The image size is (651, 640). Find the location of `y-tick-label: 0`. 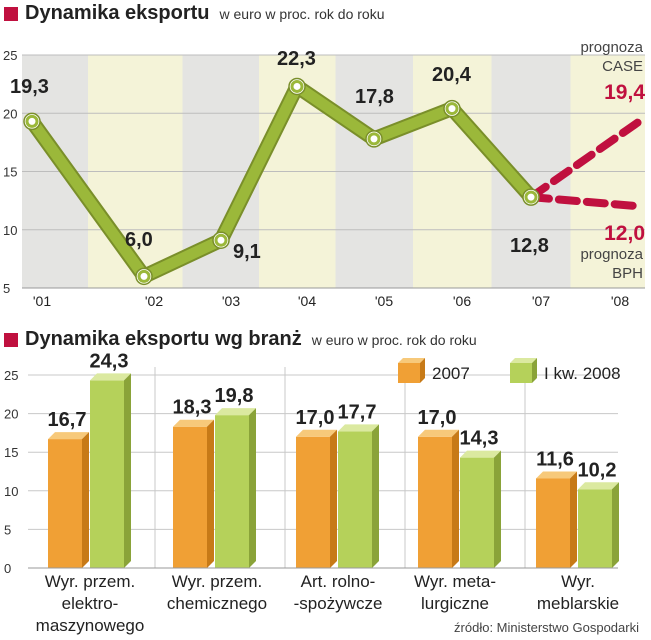

y-tick-label: 0 is located at coordinates (7, 568).